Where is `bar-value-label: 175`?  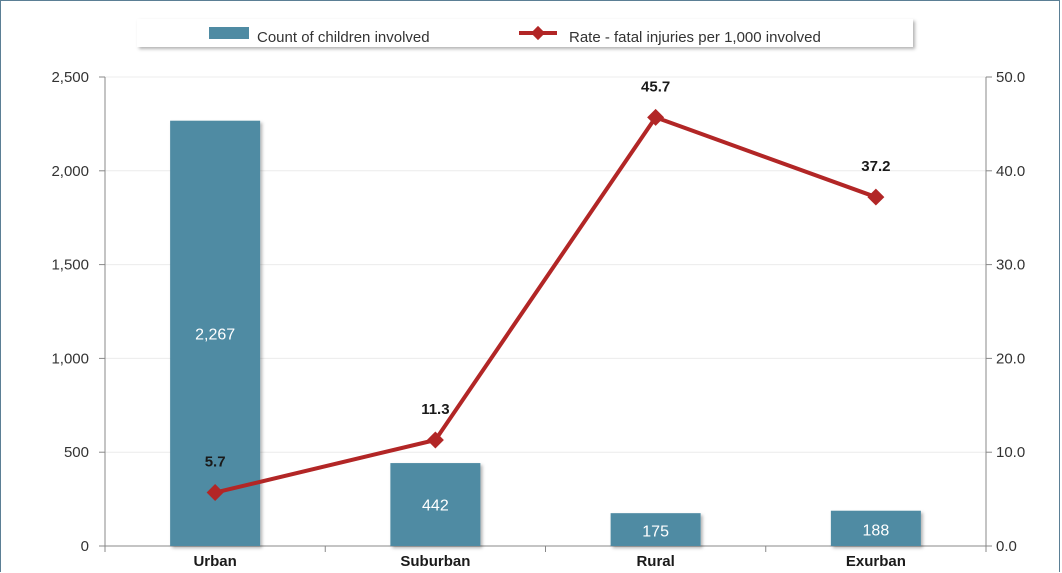 bar-value-label: 175 is located at coordinates (655, 532).